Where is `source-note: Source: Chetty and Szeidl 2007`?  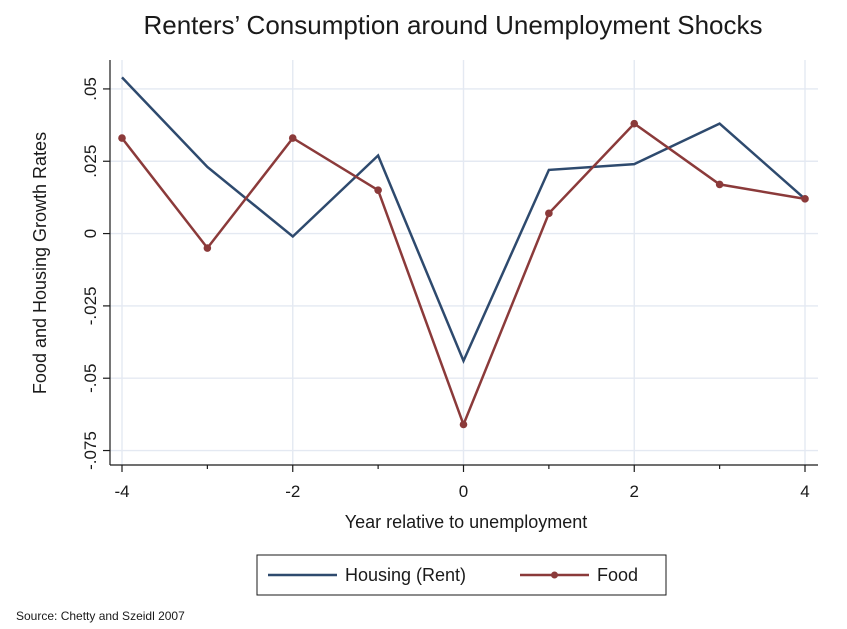 source-note: Source: Chetty and Szeidl 2007 is located at coordinates (100, 616).